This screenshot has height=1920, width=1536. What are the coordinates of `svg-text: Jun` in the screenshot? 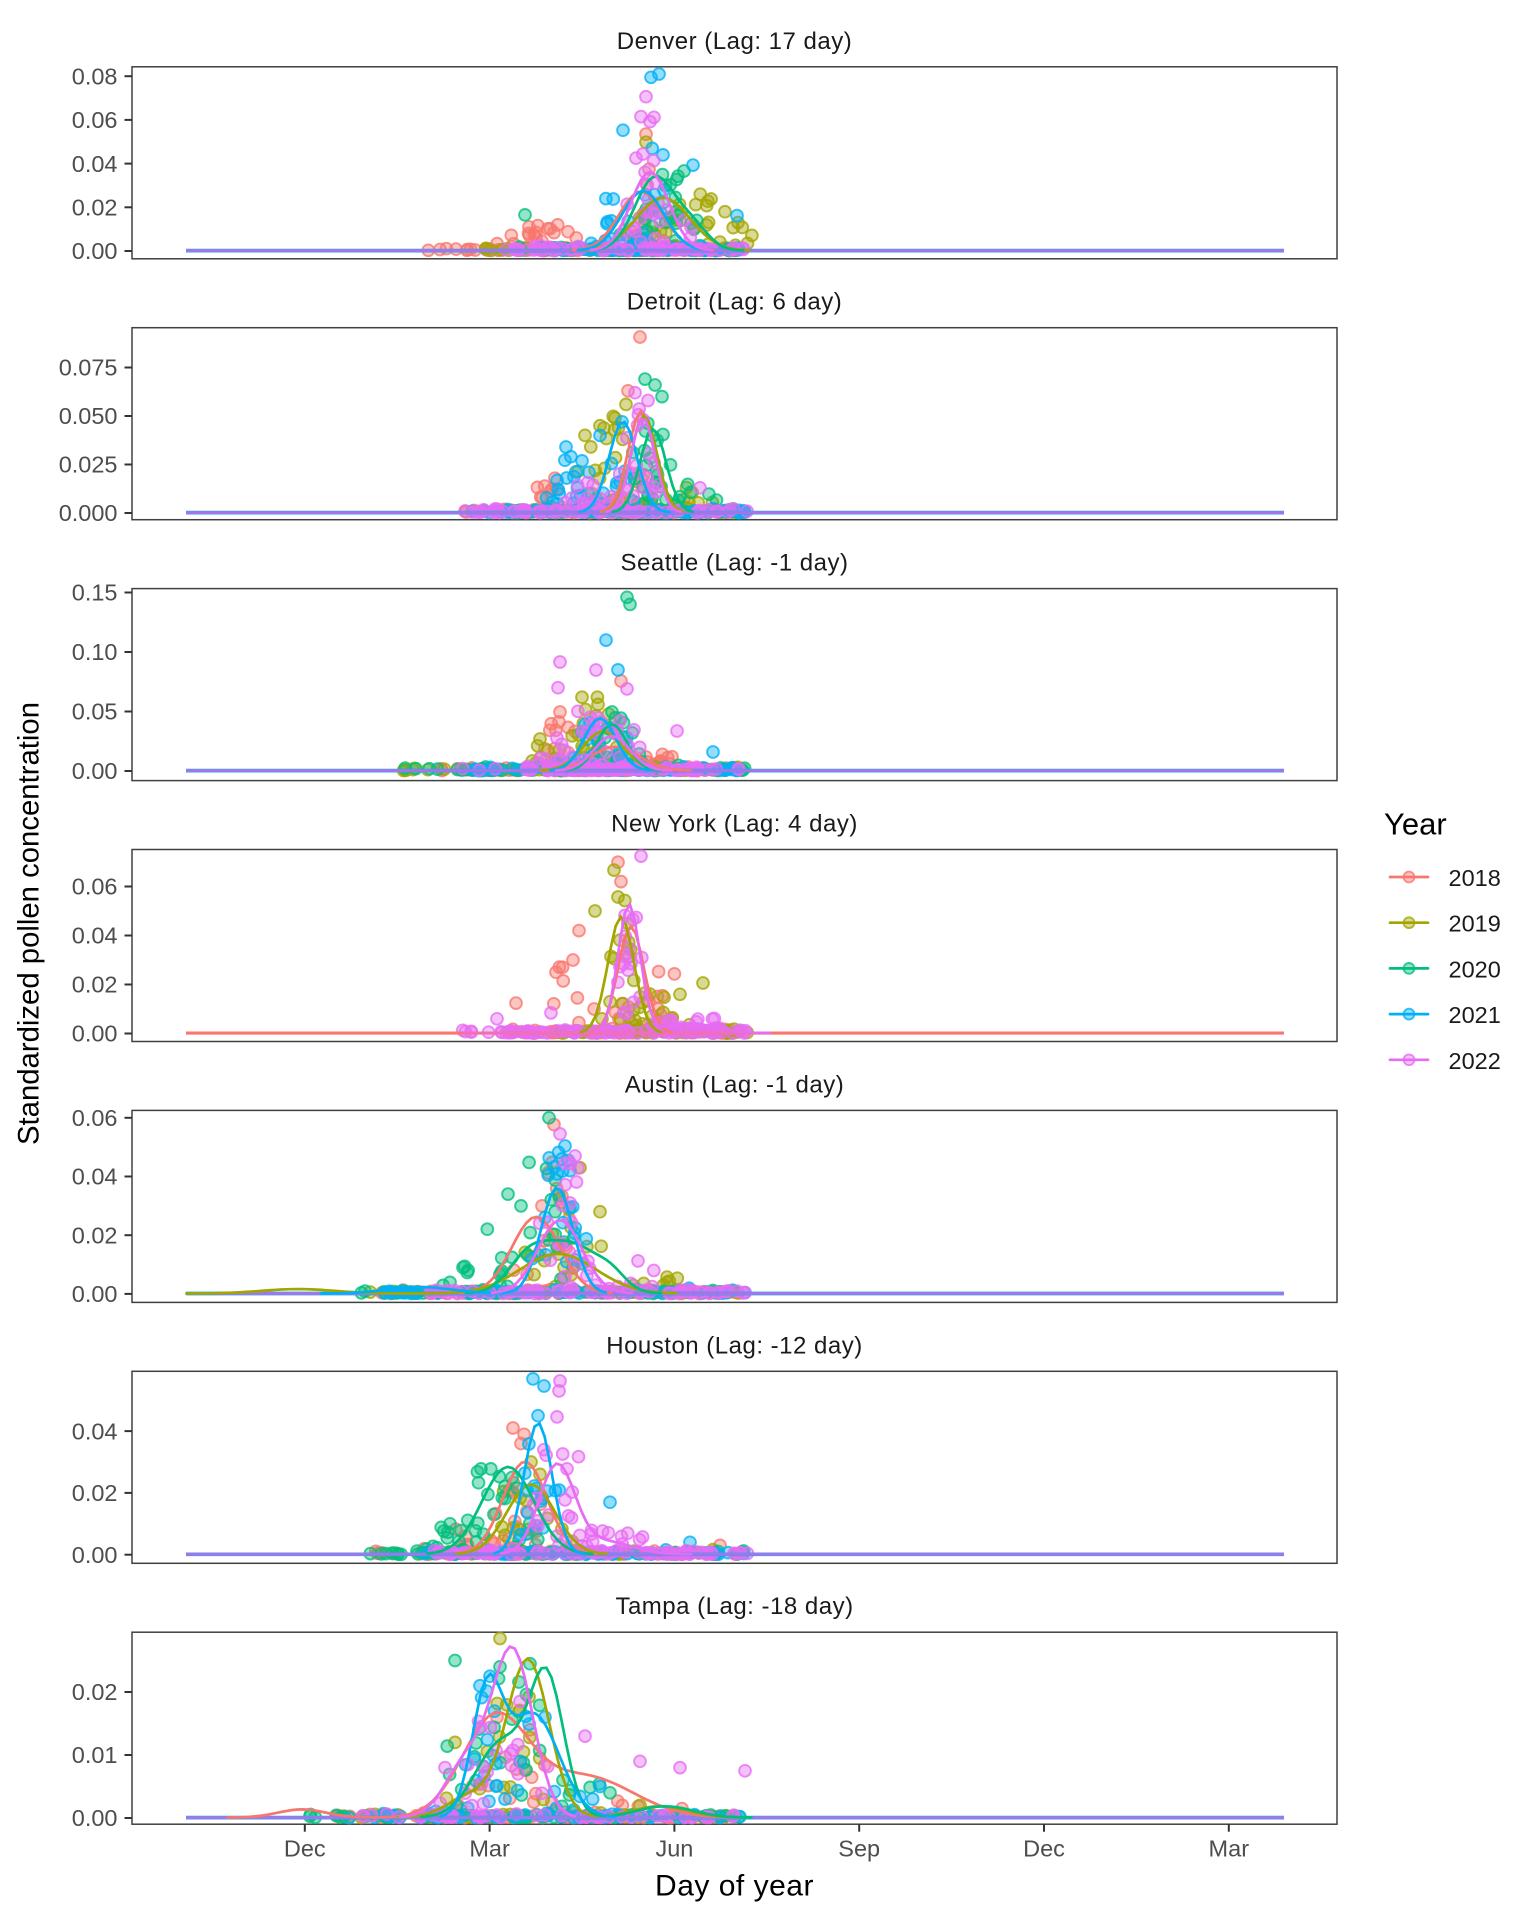 It's located at (674, 1849).